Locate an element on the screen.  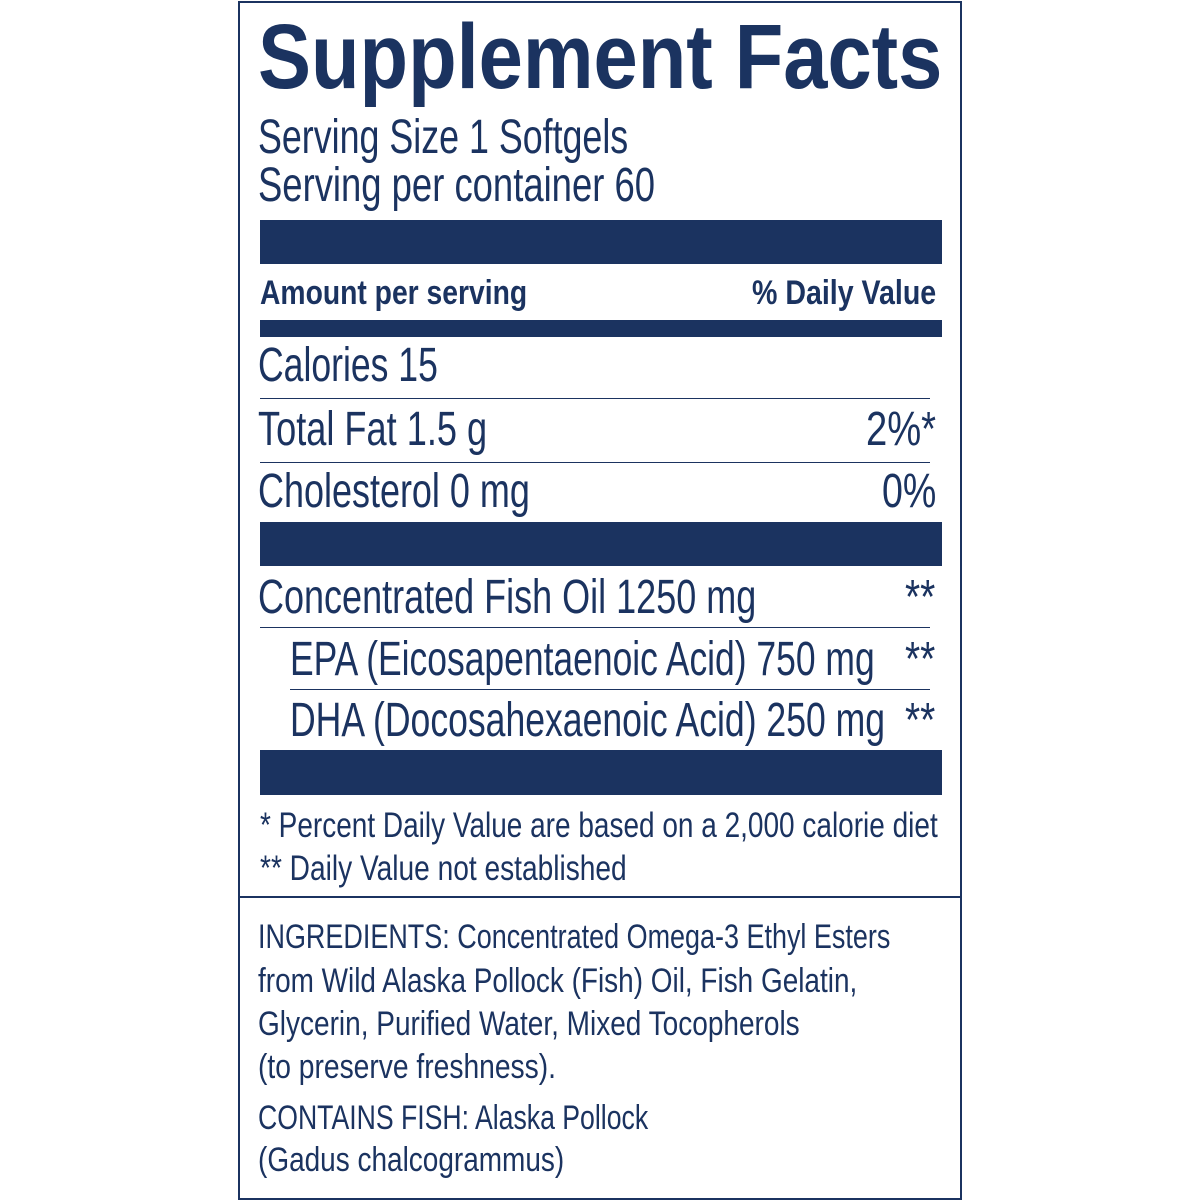
row-total-fat-dv: 2%* is located at coordinates (901, 429).